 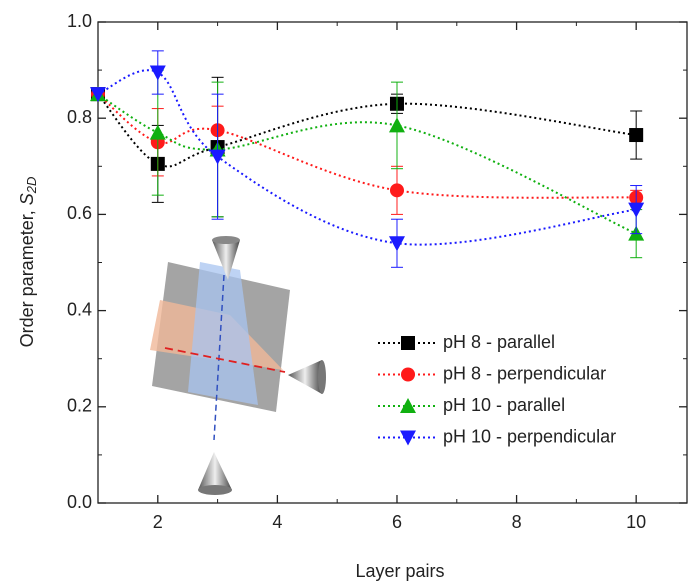 What do you see at coordinates (27, 199) in the screenshot?
I see `y-axis-label-symbol: S` at bounding box center [27, 199].